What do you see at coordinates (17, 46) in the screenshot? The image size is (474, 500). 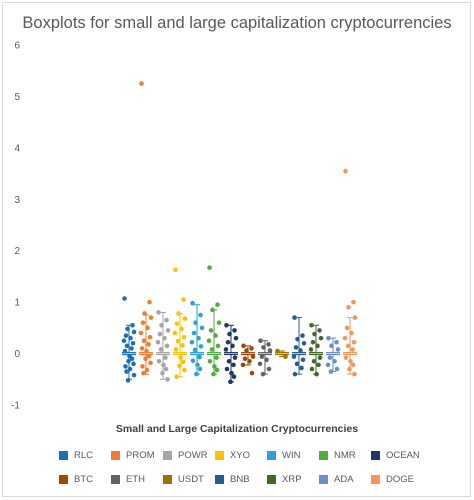 I see `y-tick-label: 6` at bounding box center [17, 46].